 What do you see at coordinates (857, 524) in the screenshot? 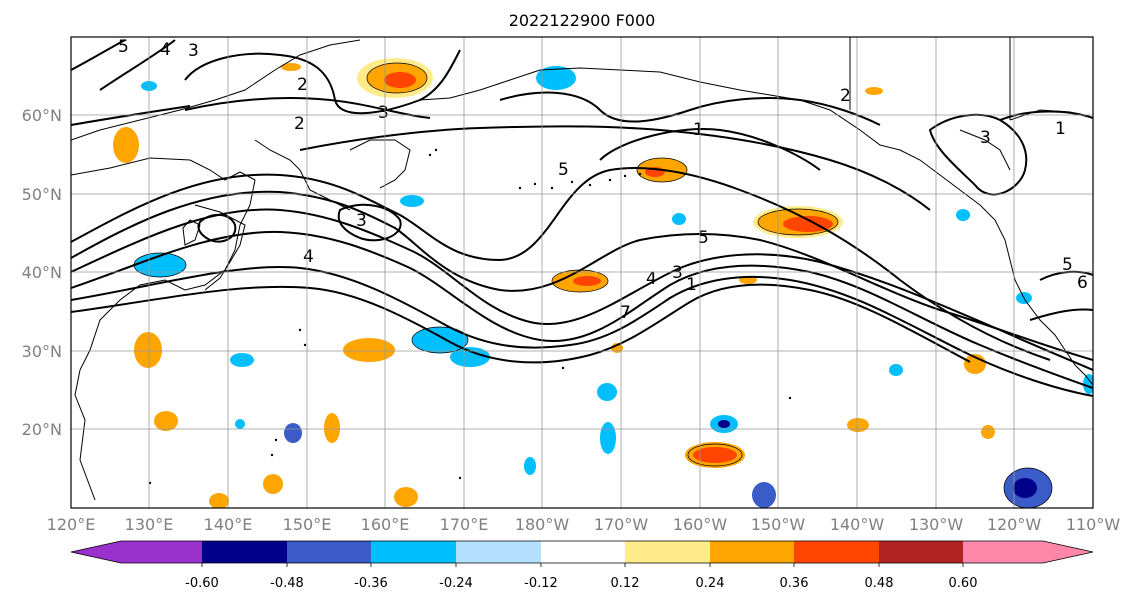
I see `lon-label: 140°W` at bounding box center [857, 524].